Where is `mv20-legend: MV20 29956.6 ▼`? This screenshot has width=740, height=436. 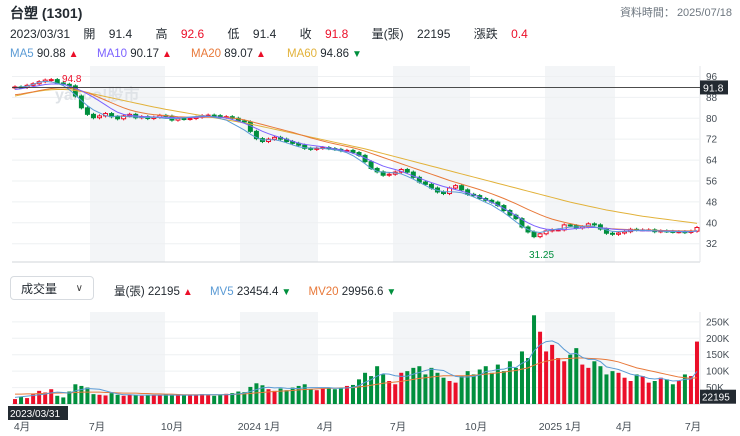
mv20-legend: MV20 29956.6 ▼ is located at coordinates (352, 292).